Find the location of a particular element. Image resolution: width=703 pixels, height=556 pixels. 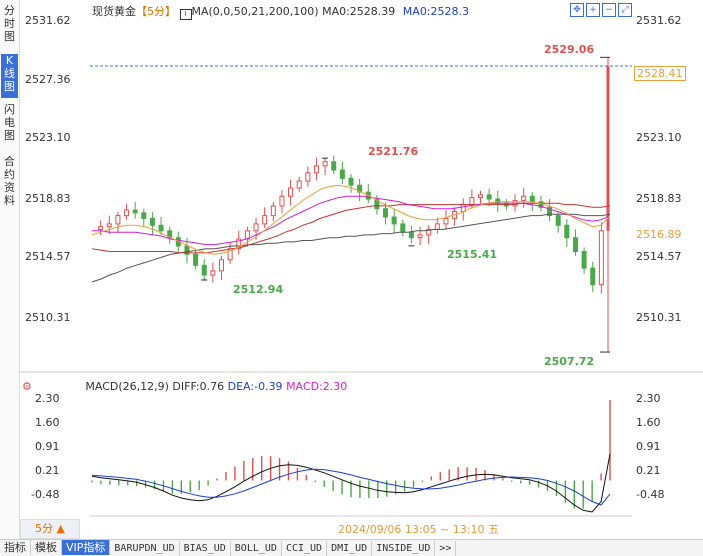

indicator-icon: ⌇ is located at coordinates (185, 14).